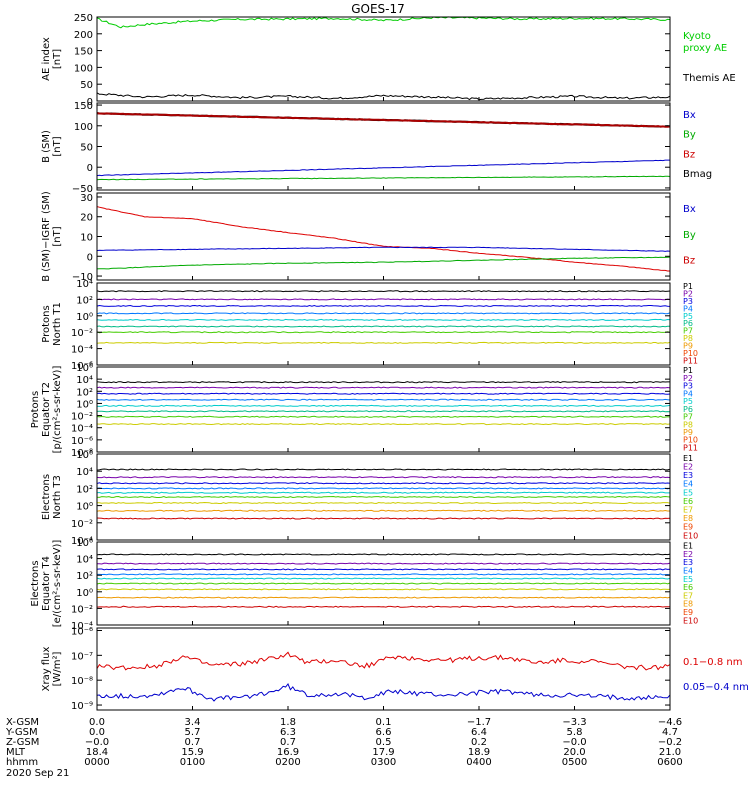 The height and width of the screenshot is (800, 750). I want to click on panel-3: −10 0 10 20 30 B (SM)−IGRF (SM) [nT] Bx By Bz, so click(368, 237).